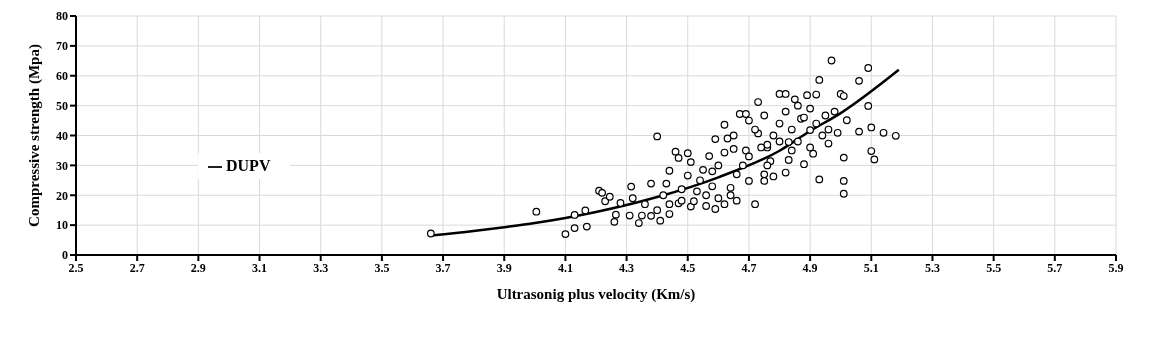 Image resolution: width=1152 pixels, height=357 pixels. I want to click on x-tick-label: 5.5, so click(994, 267).